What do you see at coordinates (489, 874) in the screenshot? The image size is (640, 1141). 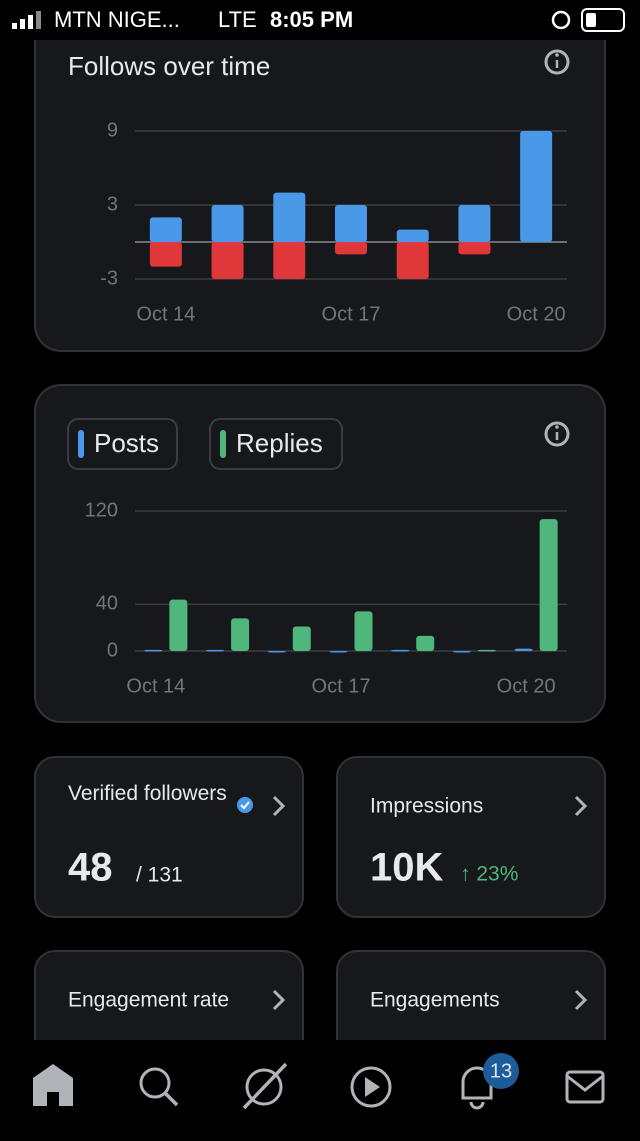 I see `card-change: ↑ 23%` at bounding box center [489, 874].